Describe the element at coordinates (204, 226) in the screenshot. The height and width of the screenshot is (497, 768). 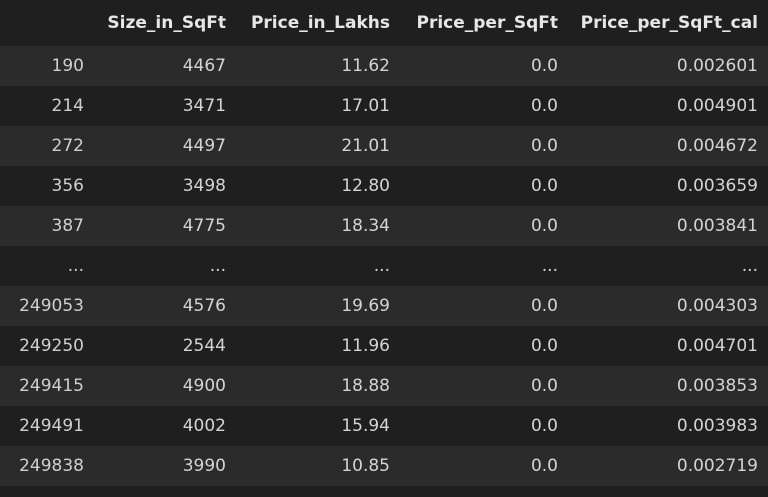
I see `cell-size-in-sqft: 4775` at that location.